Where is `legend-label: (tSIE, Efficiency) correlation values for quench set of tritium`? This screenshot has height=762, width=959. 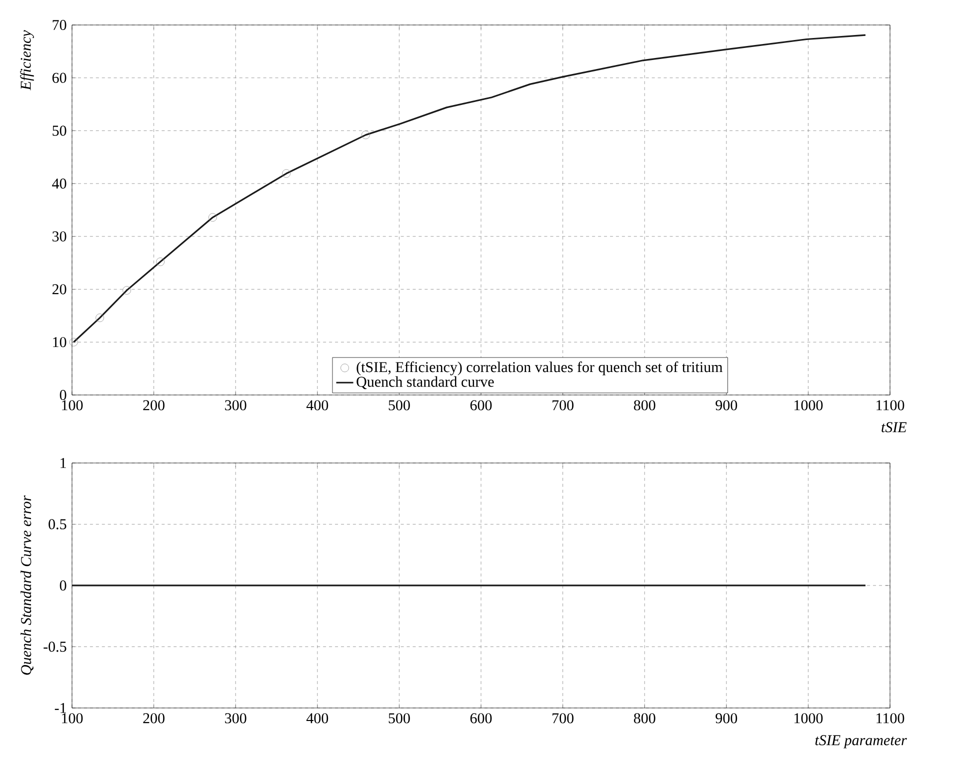
legend-label: (tSIE, Efficiency) correlation values for quench set of tritium is located at coordinates (539, 368).